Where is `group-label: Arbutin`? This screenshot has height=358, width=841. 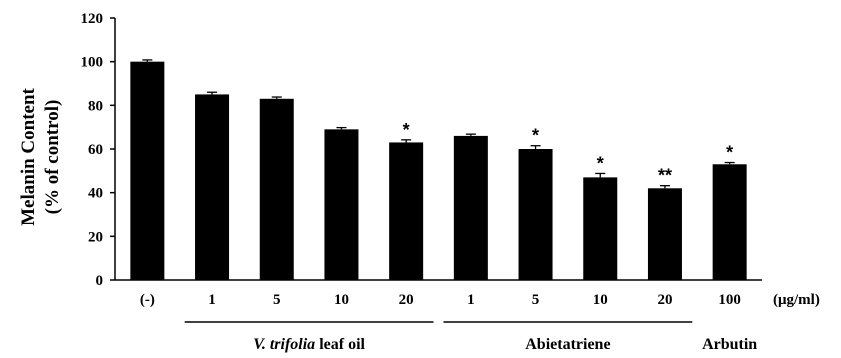
group-label: Arbutin is located at coordinates (729, 344).